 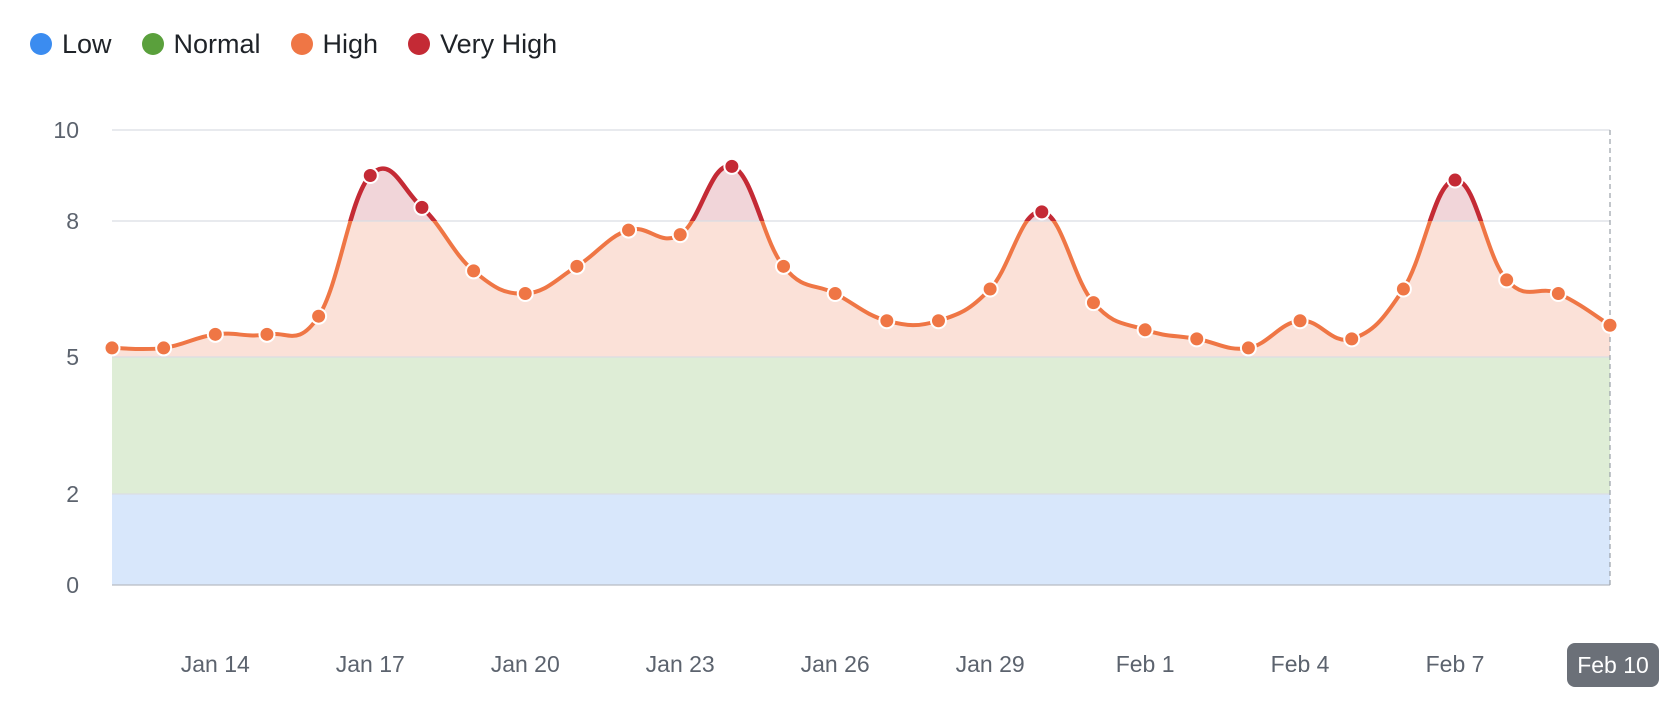 I want to click on x-tick-label-jan-17: Jan 17, so click(x=370, y=664).